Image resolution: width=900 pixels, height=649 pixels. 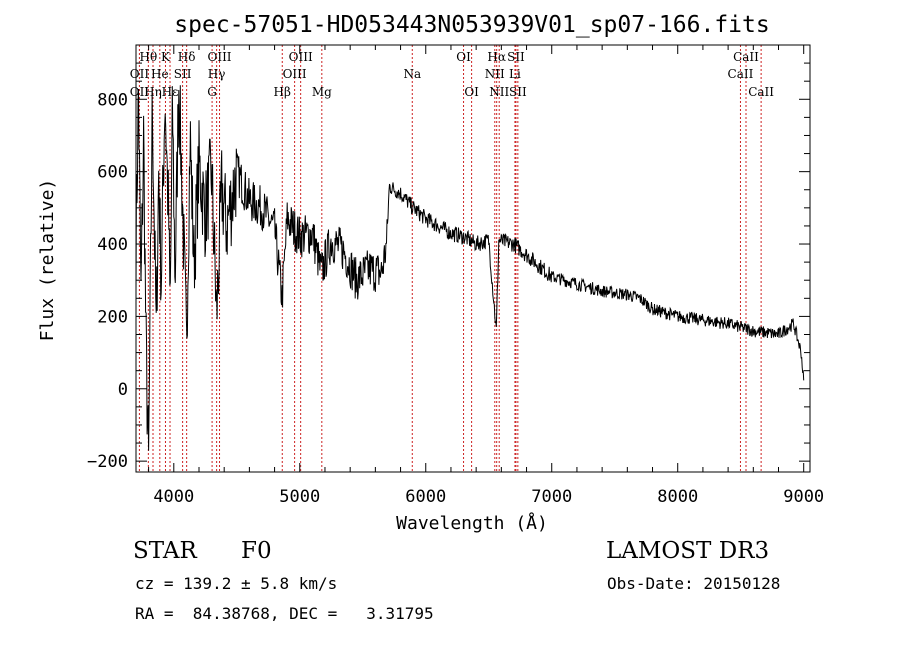 I want to click on y-tick-label: 800, so click(x=112, y=100).